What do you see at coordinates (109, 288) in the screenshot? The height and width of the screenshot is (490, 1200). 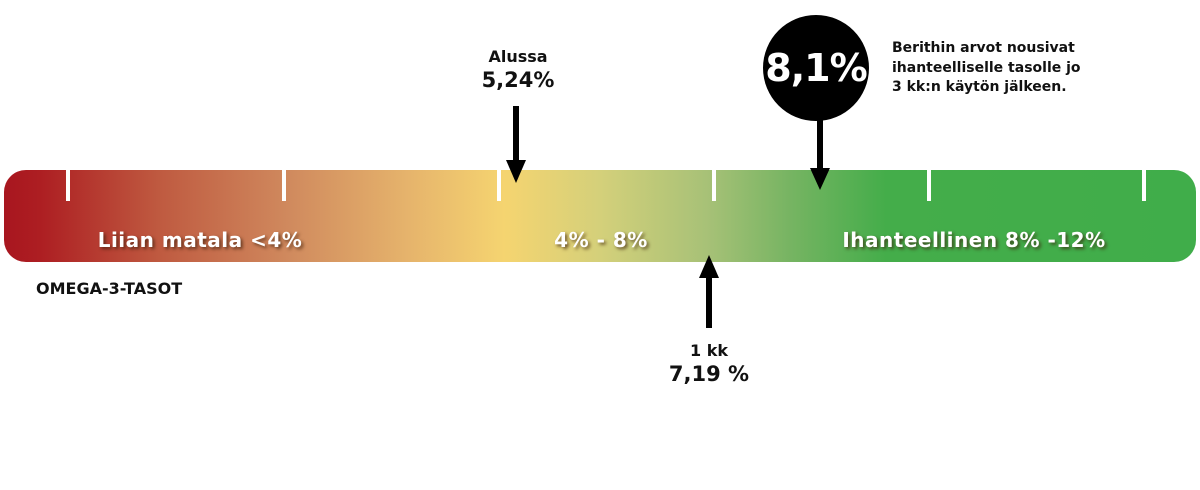 I see `scale-title: OMEGA-3-TASOT` at bounding box center [109, 288].